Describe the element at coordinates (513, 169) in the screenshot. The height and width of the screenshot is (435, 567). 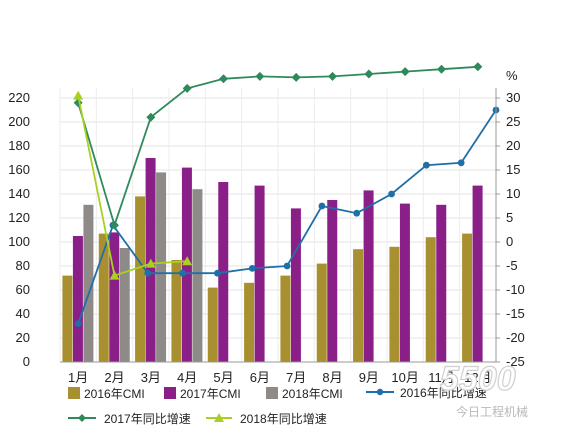
I see `right-axis-tick-label: 15` at that location.